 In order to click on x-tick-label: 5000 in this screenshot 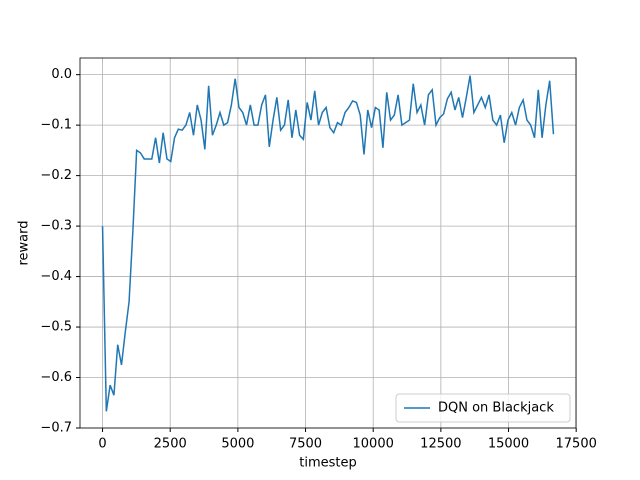, I will do `click(237, 444)`.